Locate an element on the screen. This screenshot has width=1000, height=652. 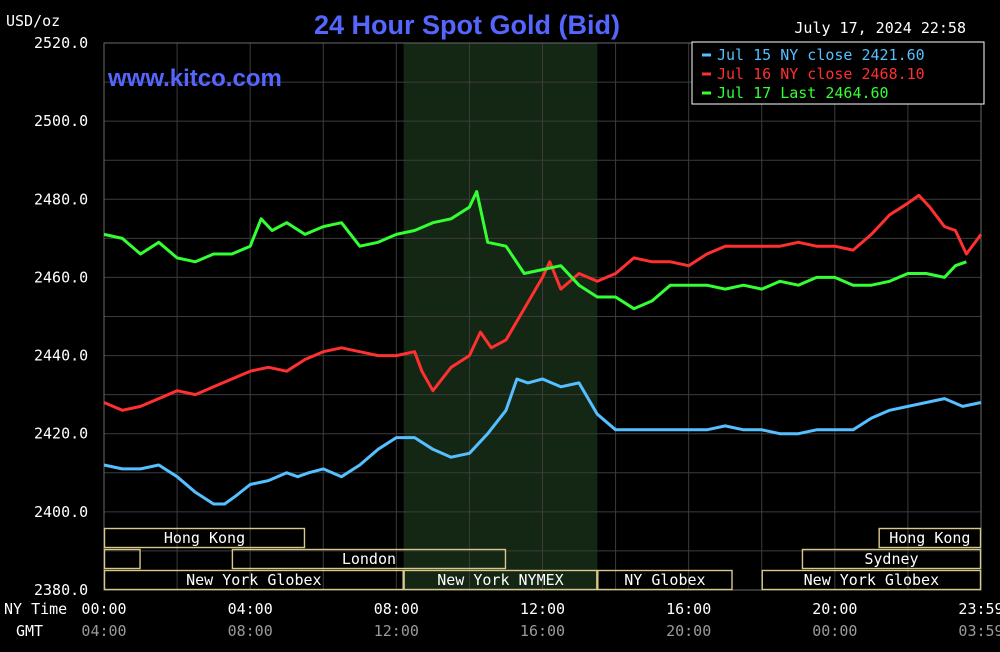
y-tick-label: 2440.0 is located at coordinates (61, 356).